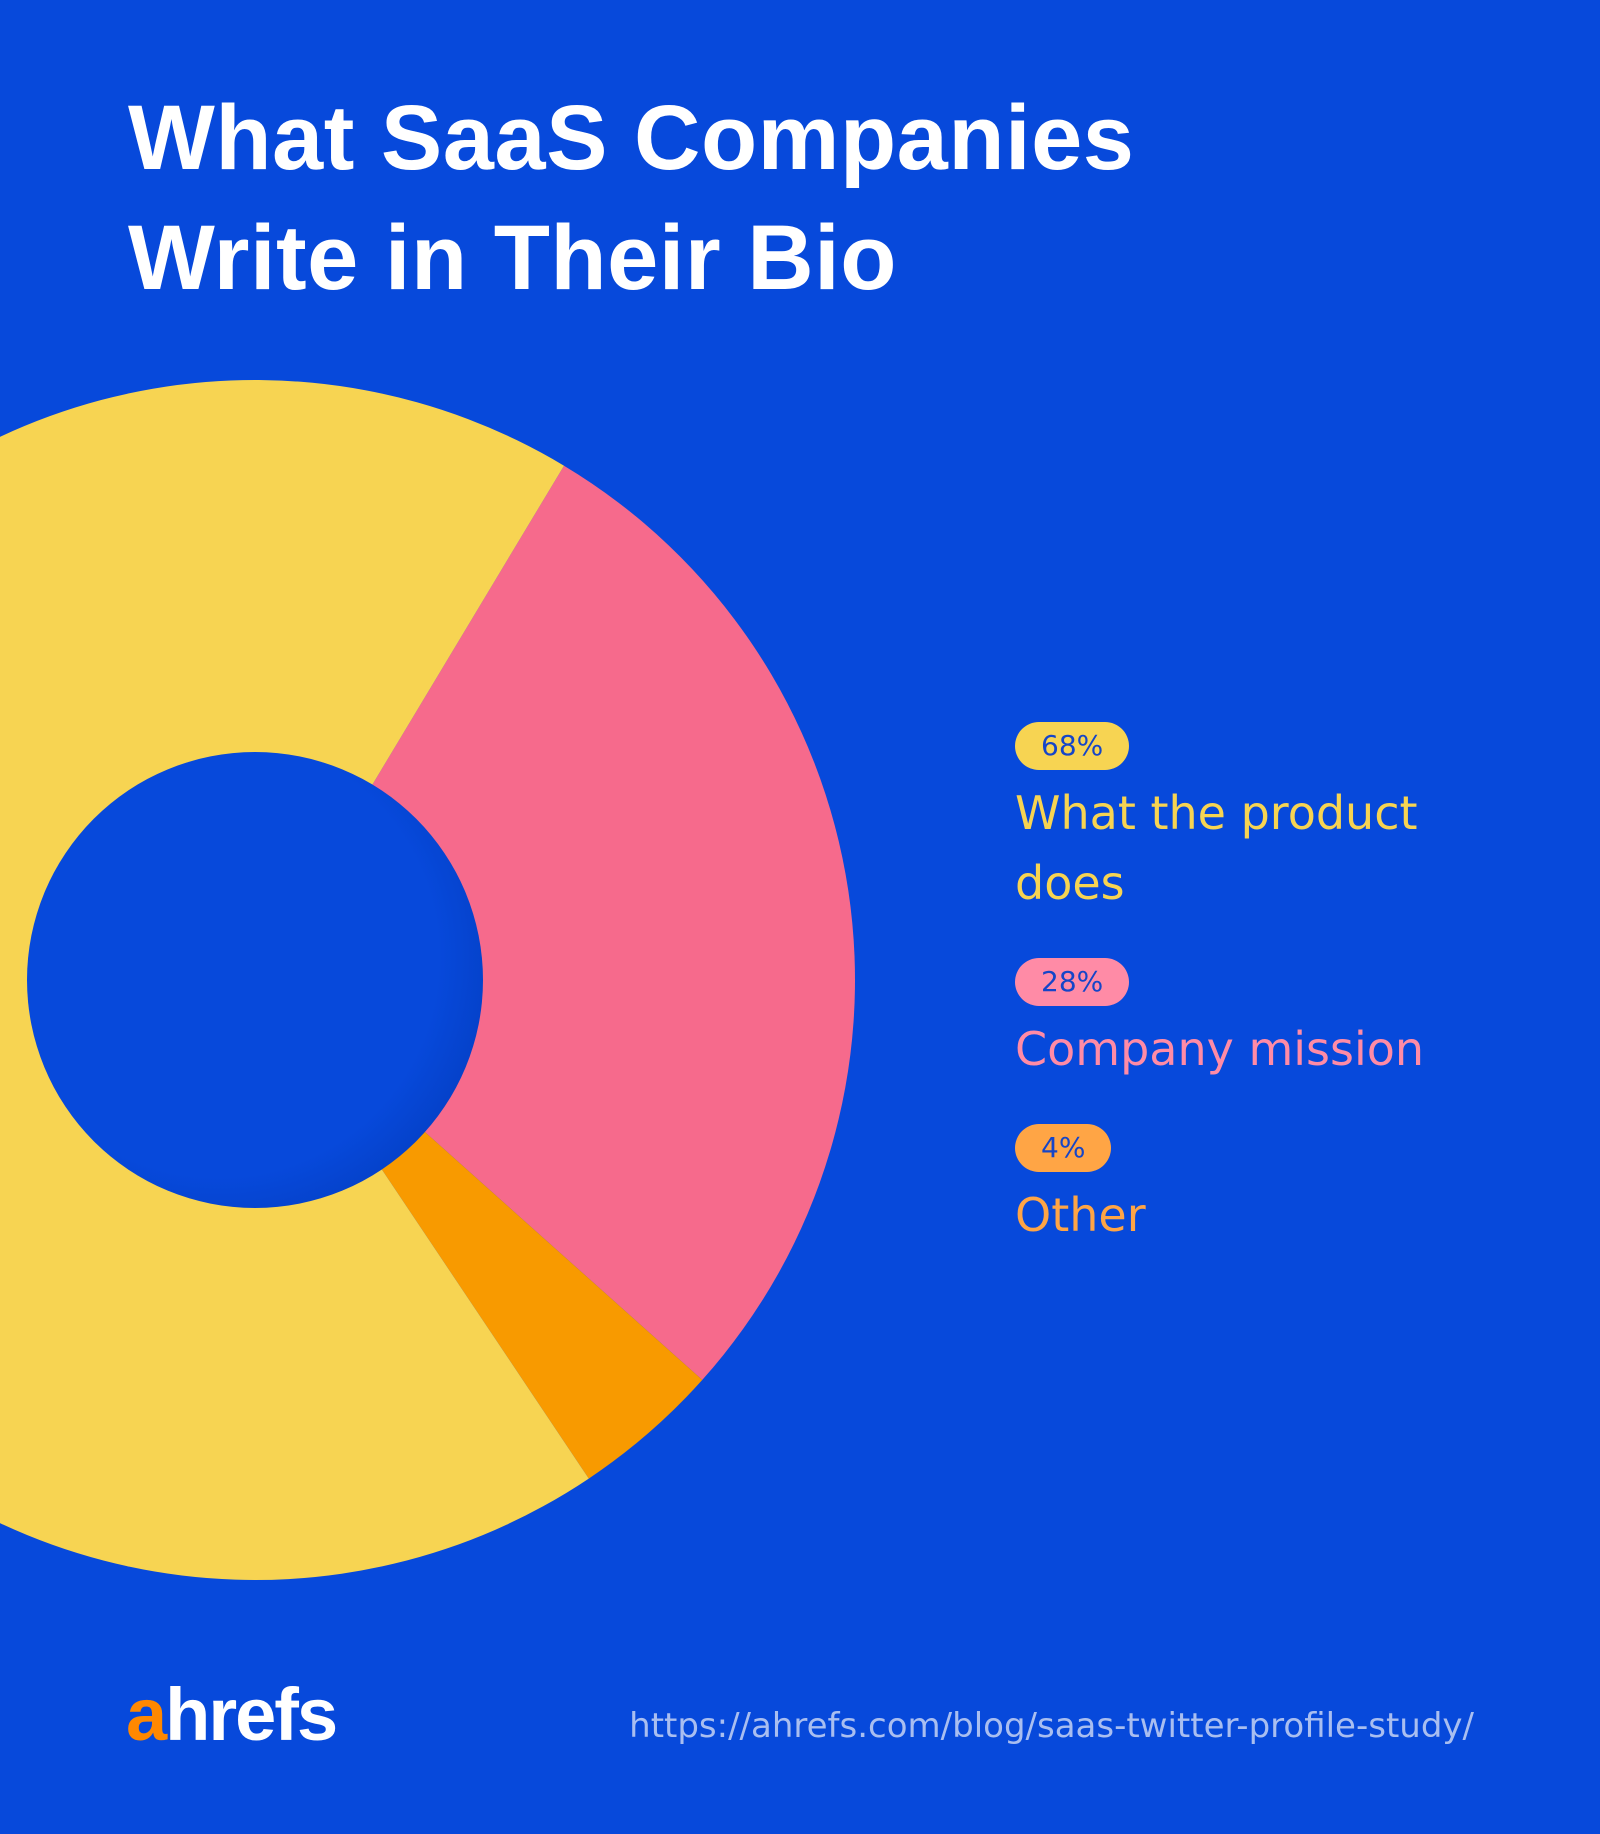 This screenshot has width=1600, height=1834. Describe the element at coordinates (146, 1714) in the screenshot. I see `logo-a: a` at that location.